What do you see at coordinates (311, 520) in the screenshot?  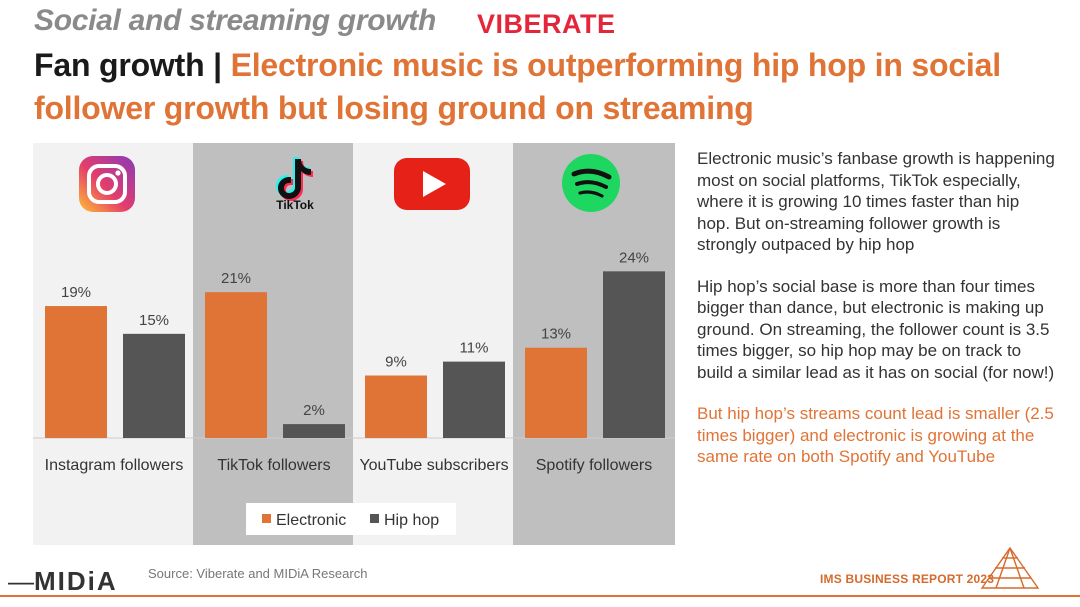 I see `legend-label: Electronic` at bounding box center [311, 520].